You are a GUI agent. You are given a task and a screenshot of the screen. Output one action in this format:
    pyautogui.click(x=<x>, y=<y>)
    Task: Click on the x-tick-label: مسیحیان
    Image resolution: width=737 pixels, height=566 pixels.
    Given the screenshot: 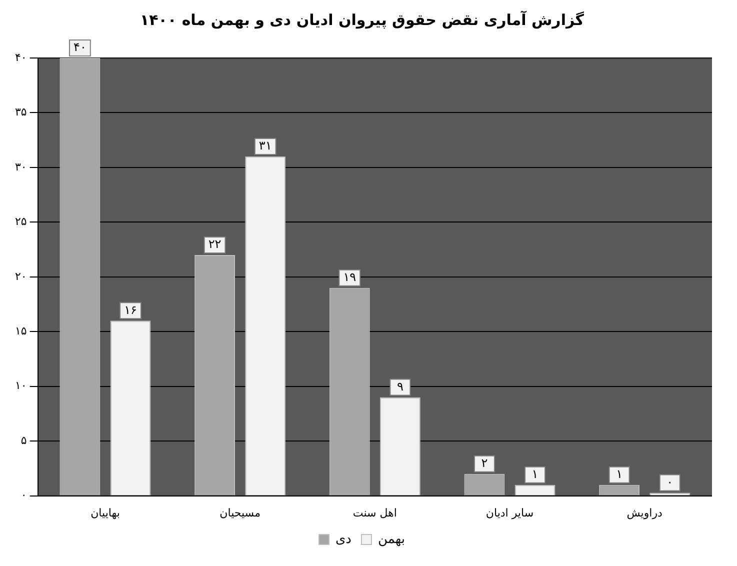 What is the action you would take?
    pyautogui.click(x=240, y=513)
    